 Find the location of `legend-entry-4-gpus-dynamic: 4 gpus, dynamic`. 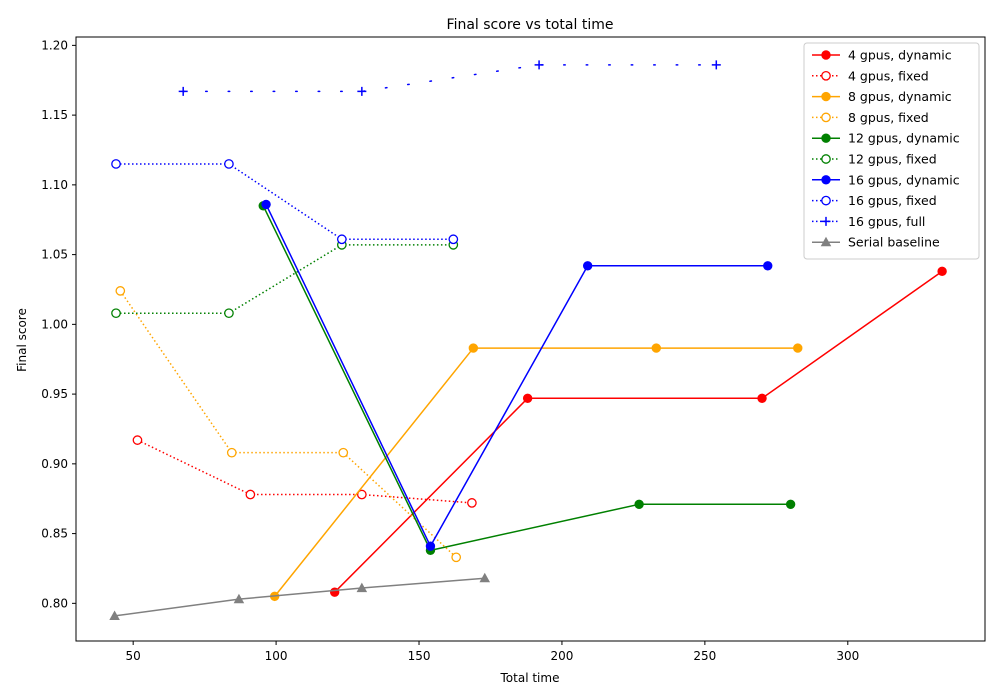

legend-entry-4-gpus-dynamic: 4 gpus, dynamic is located at coordinates (882, 55).